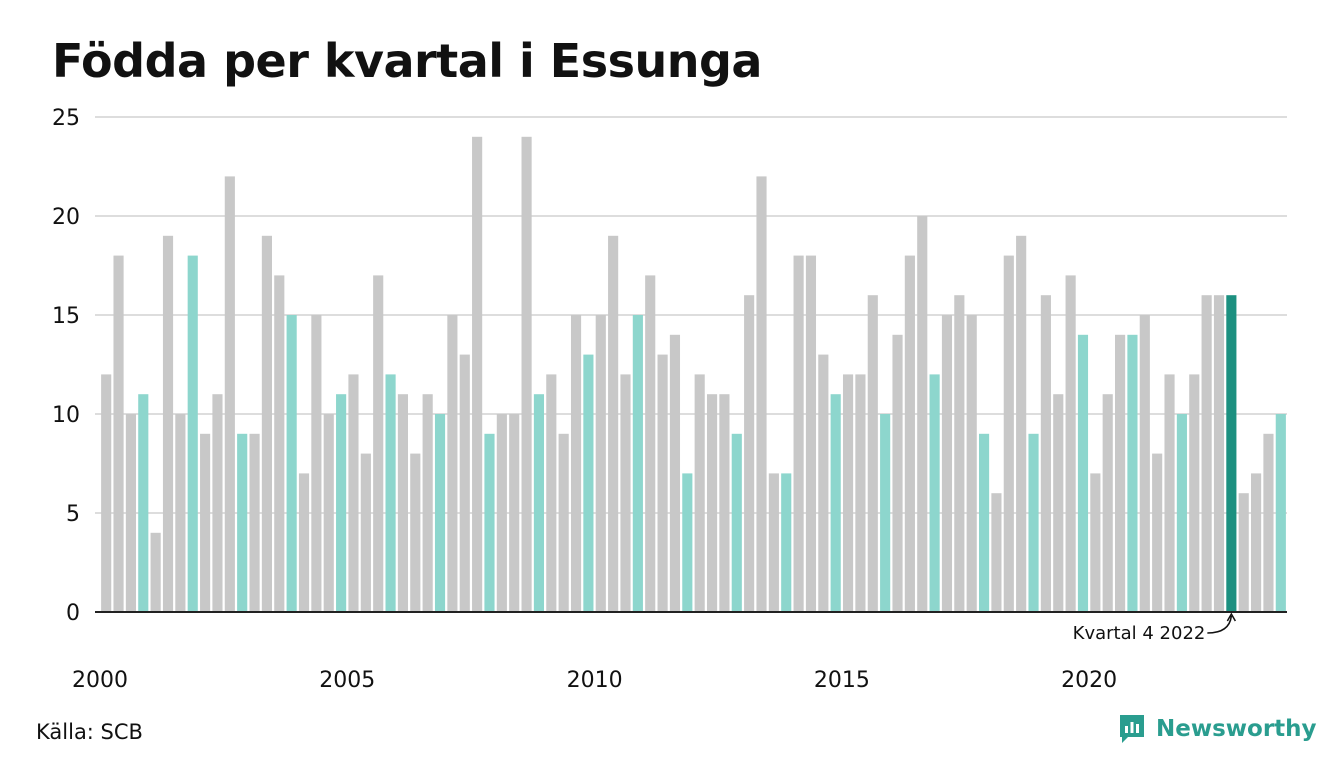 The width and height of the screenshot is (1340, 780). What do you see at coordinates (1139, 633) in the screenshot?
I see `annotation-label: Kvartal 4 2022` at bounding box center [1139, 633].